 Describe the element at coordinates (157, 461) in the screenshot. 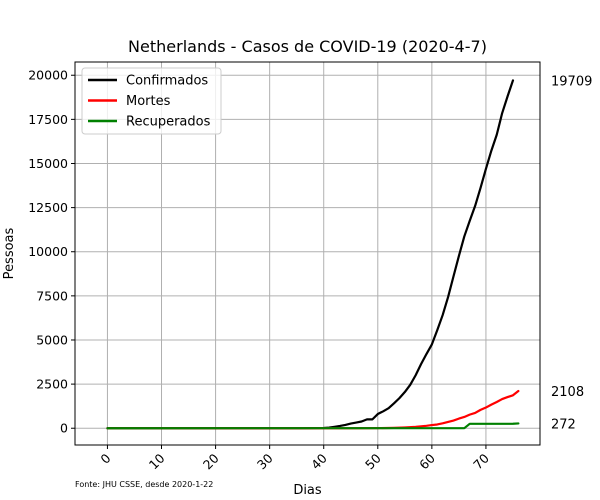

I see `x-tick-label: 10` at that location.